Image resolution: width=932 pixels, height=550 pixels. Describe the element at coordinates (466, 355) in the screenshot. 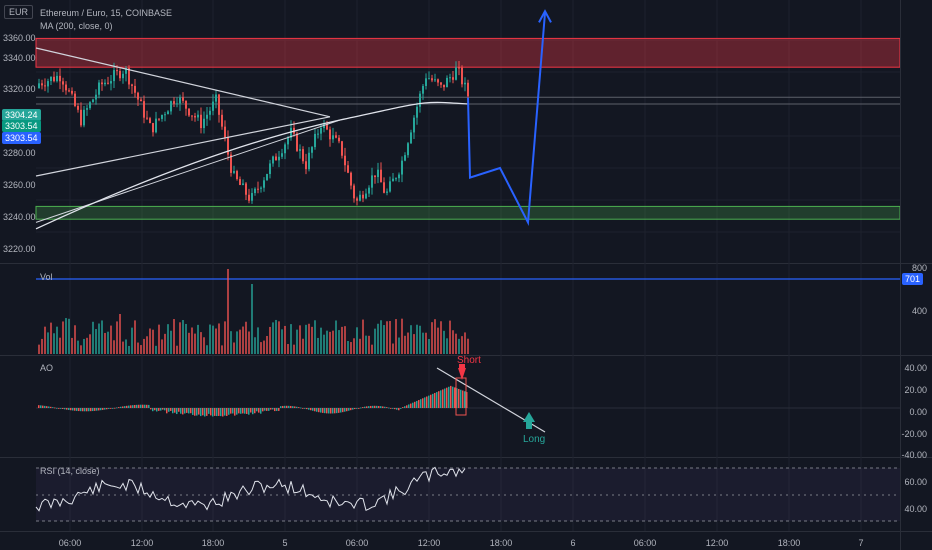

I see `volume-ao-separator` at that location.